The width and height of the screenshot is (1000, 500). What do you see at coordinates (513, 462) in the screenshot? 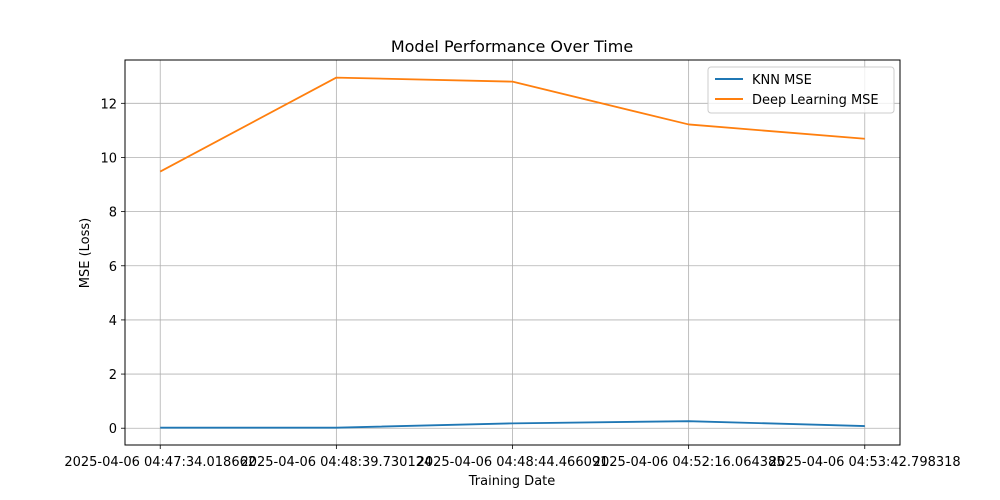
I see `x-tick-label: 2025-04-06 04:48:44.466091` at bounding box center [513, 462].